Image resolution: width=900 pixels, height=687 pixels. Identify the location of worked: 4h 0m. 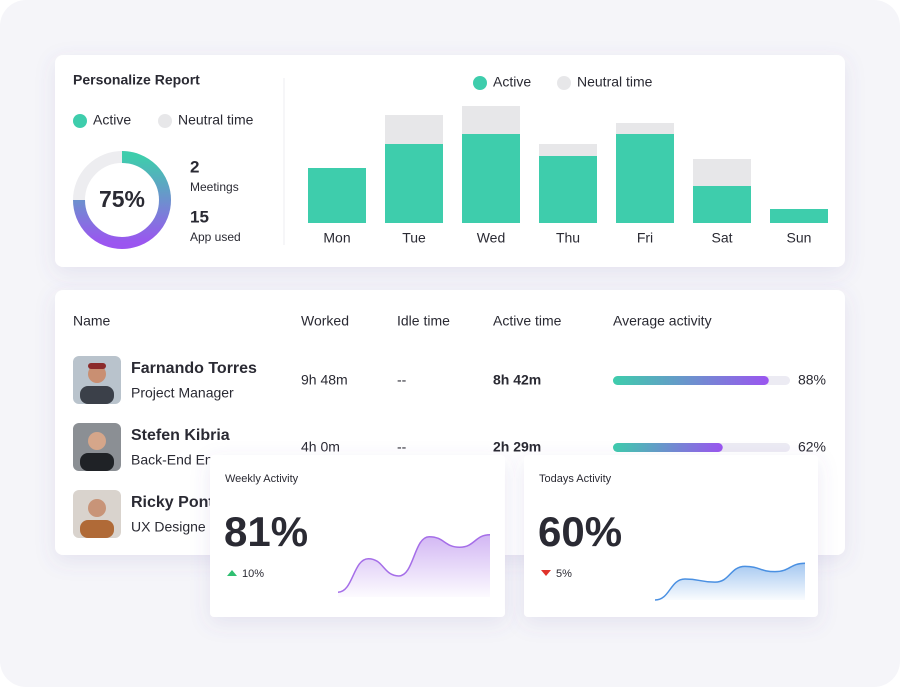
(320, 447).